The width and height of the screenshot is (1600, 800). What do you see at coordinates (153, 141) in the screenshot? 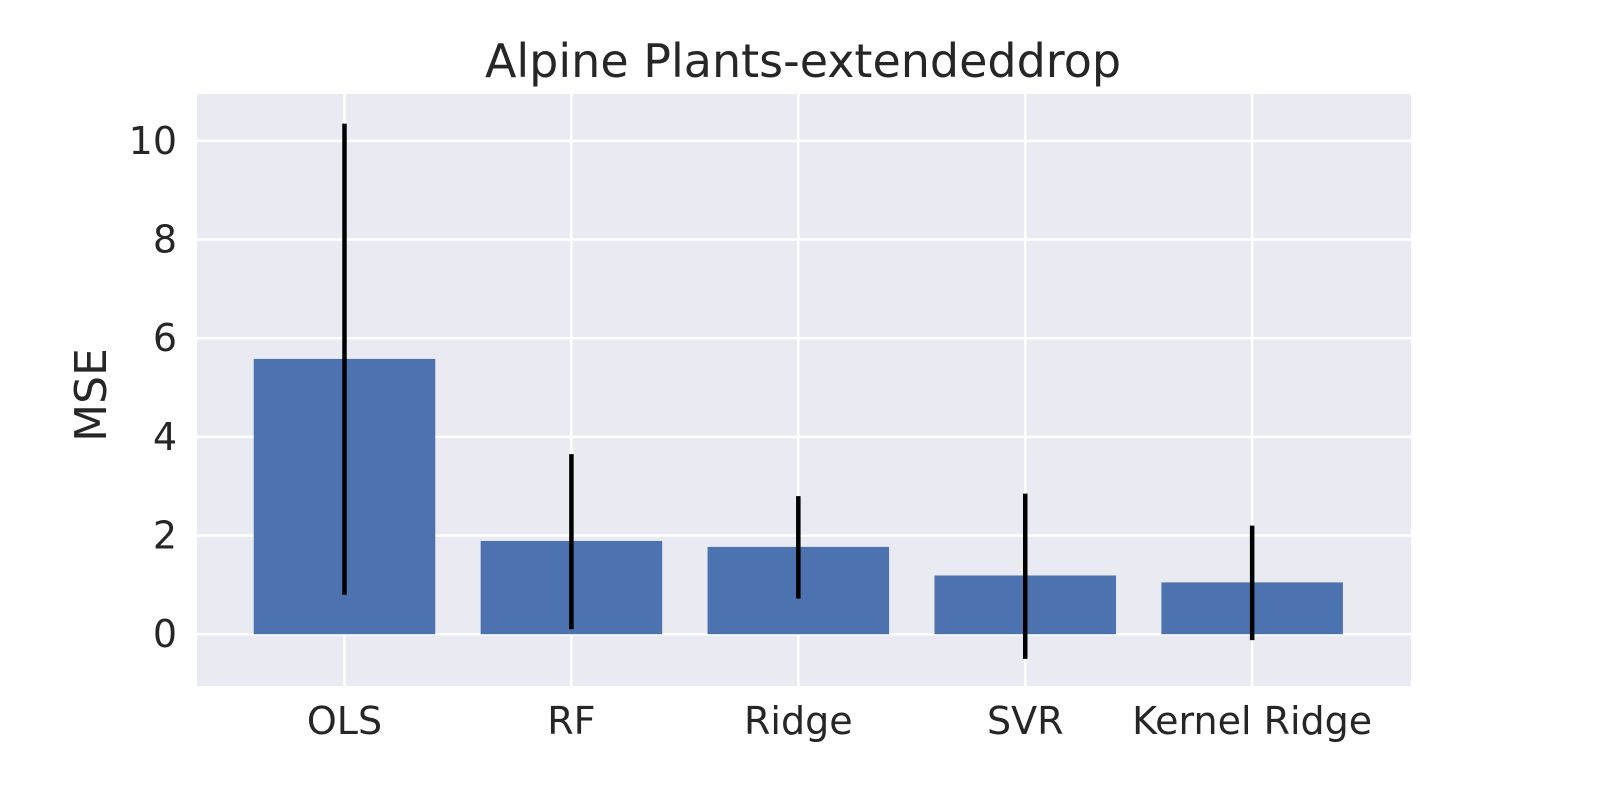
I see `y-tick-label: 10` at bounding box center [153, 141].